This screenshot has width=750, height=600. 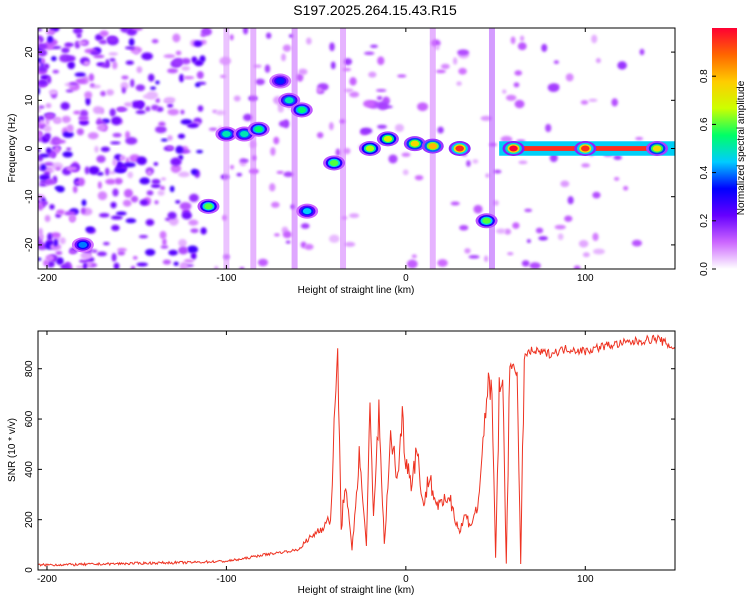 What do you see at coordinates (29, 469) in the screenshot?
I see `snr-y-tick-label: 400` at bounding box center [29, 469].